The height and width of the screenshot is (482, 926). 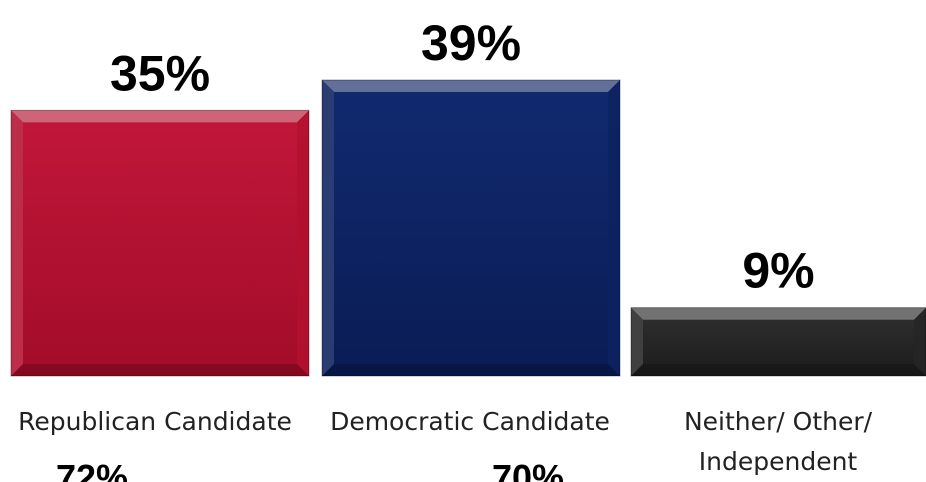 I want to click on category-label-3-line-1: Neither/ Other/, so click(x=778, y=421).